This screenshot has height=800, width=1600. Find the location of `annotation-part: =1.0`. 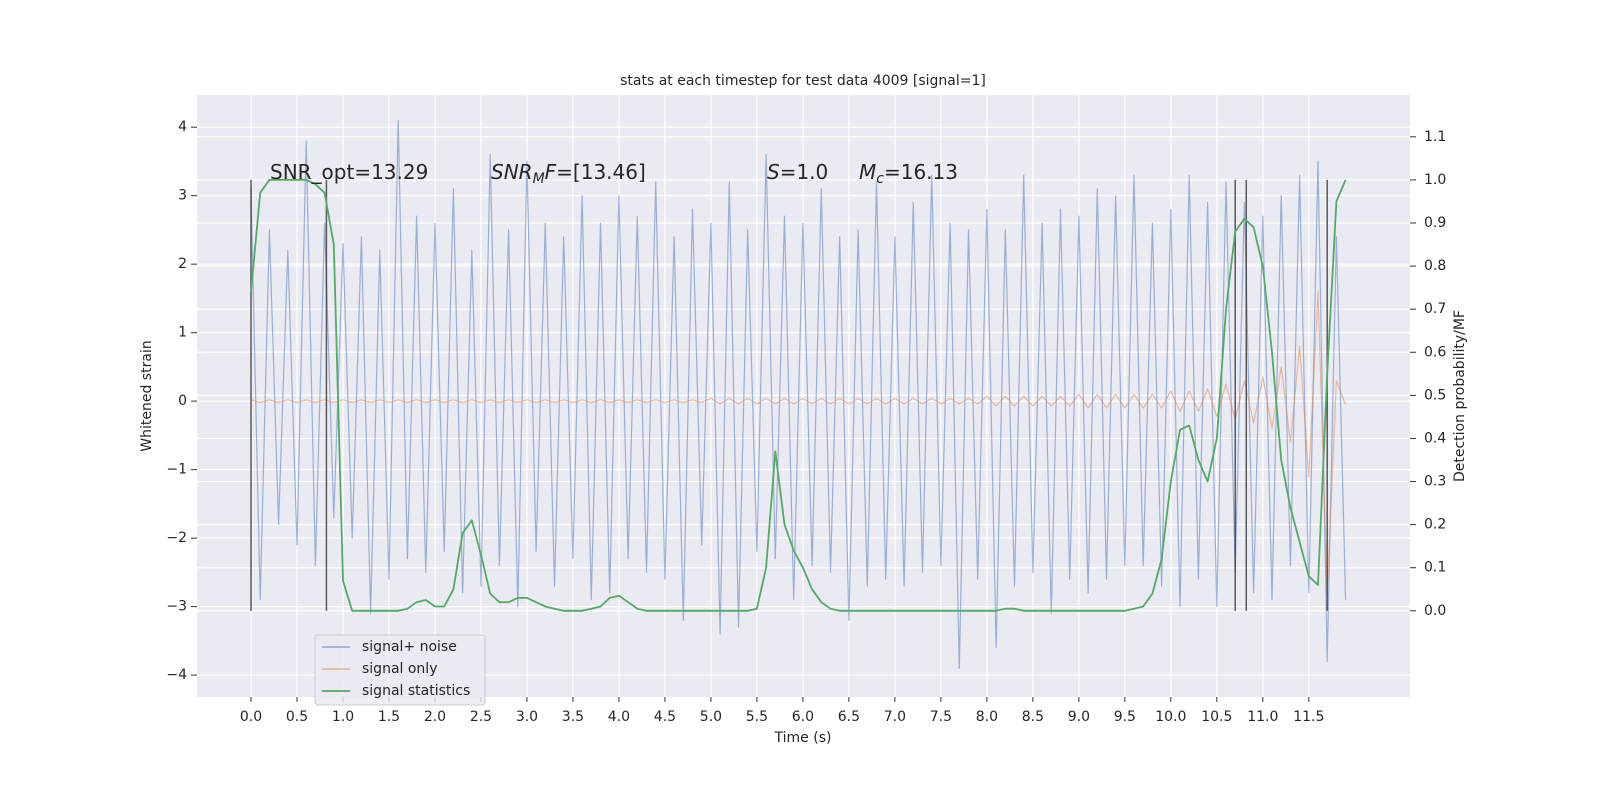

annotation-part: =1.0 is located at coordinates (804, 172).